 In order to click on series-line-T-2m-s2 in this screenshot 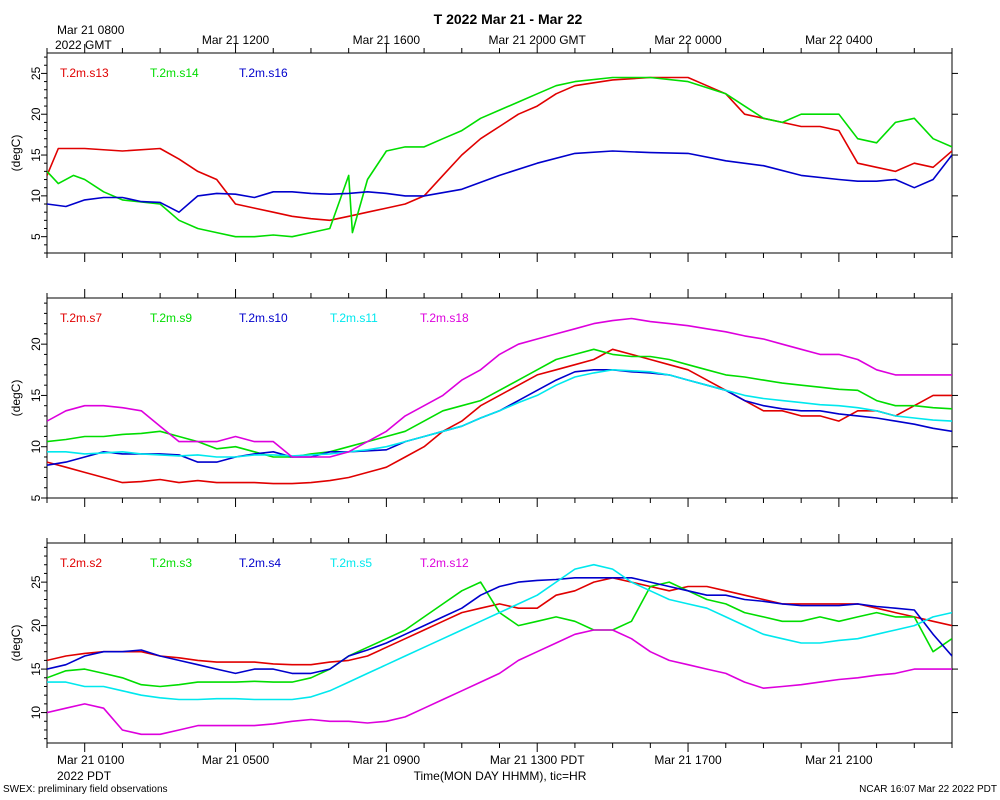, I will do `click(499, 621)`.